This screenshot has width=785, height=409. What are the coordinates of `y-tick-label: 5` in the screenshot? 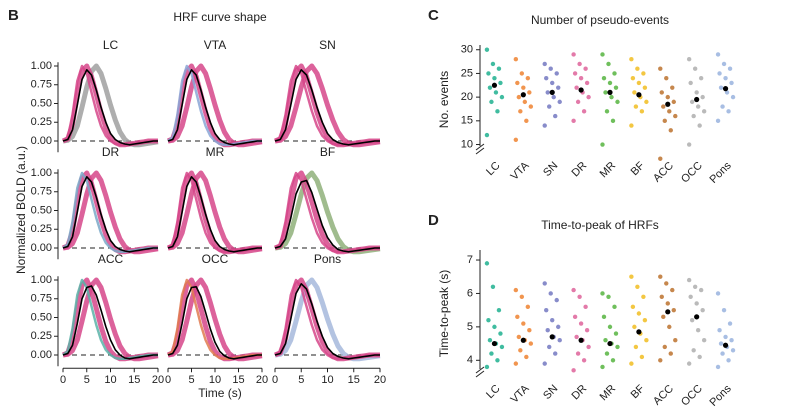 It's located at (470, 327).